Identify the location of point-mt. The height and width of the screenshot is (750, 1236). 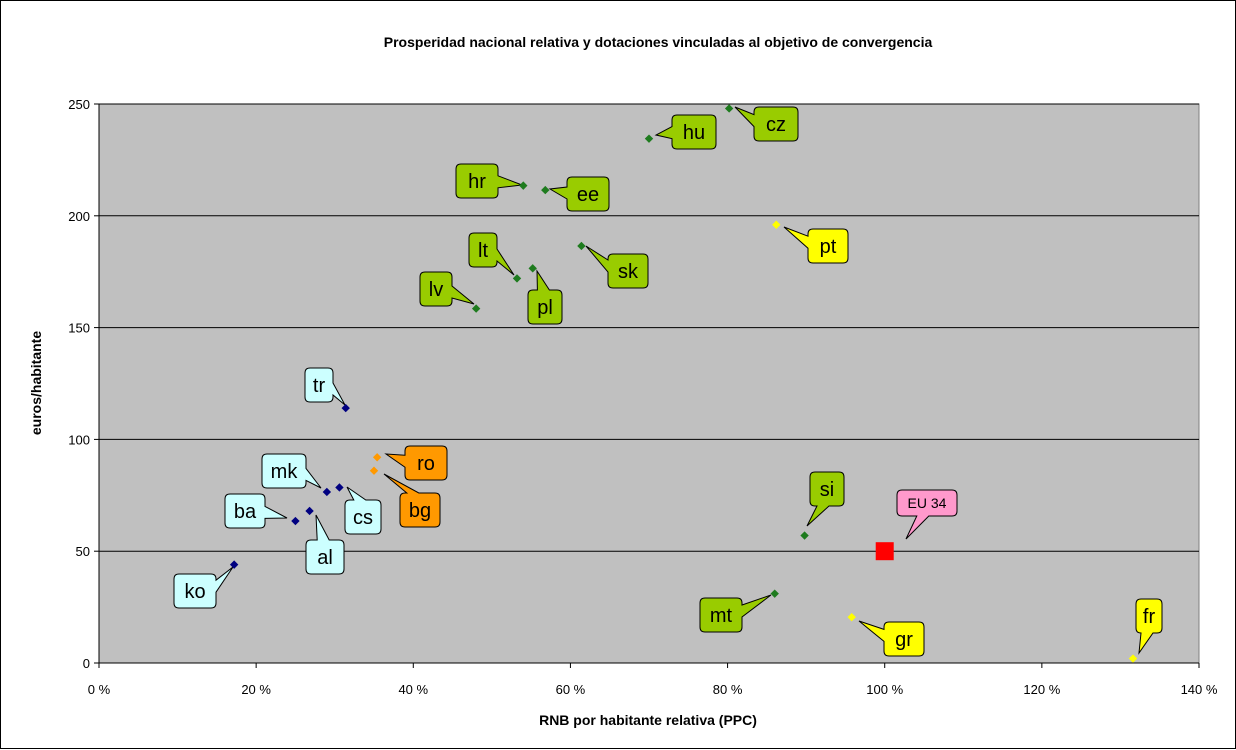
(774, 593).